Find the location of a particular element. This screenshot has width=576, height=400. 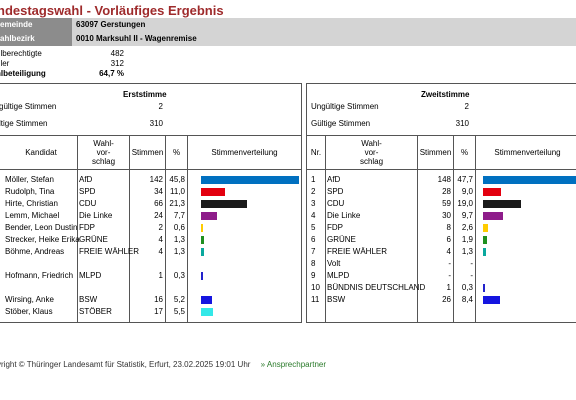

votes: 66 is located at coordinates (158, 203).